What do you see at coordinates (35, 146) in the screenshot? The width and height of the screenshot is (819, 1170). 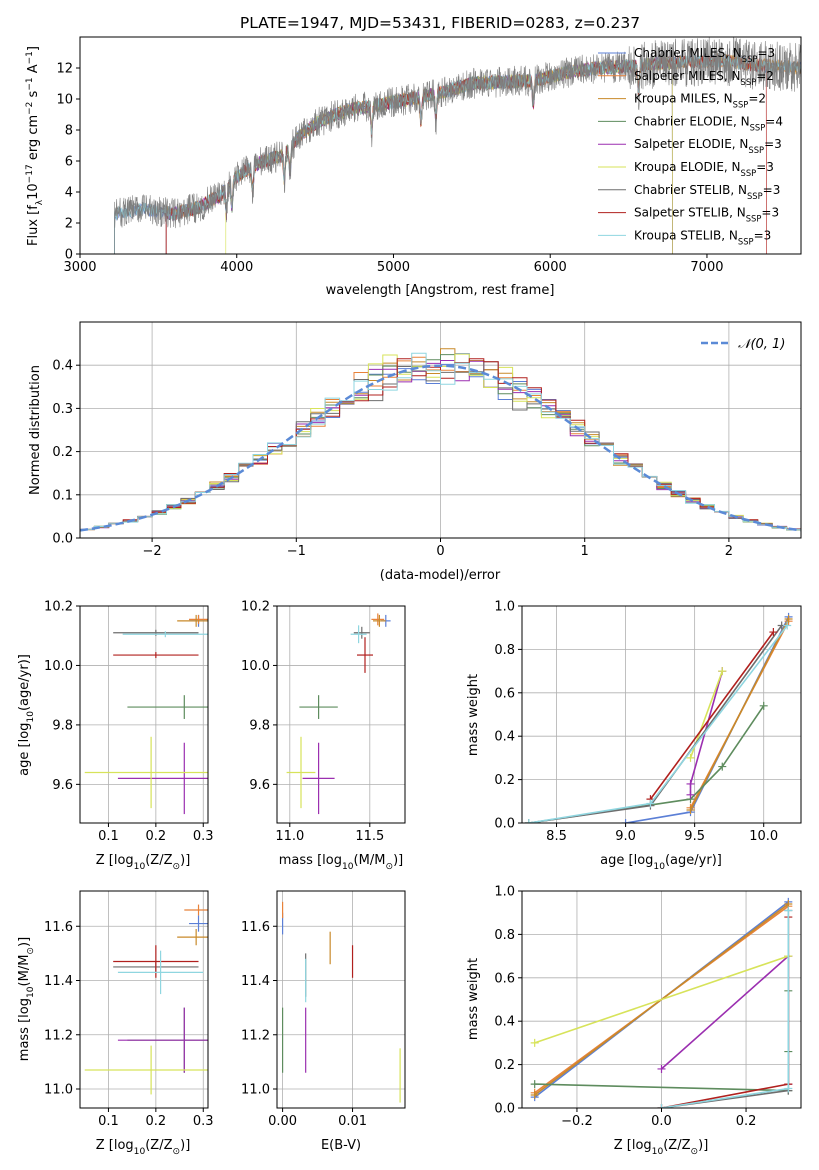 I see `spectrum-y-label: Flux [fλ10−17 erg cm−2 s−1 A−1]` at bounding box center [35, 146].